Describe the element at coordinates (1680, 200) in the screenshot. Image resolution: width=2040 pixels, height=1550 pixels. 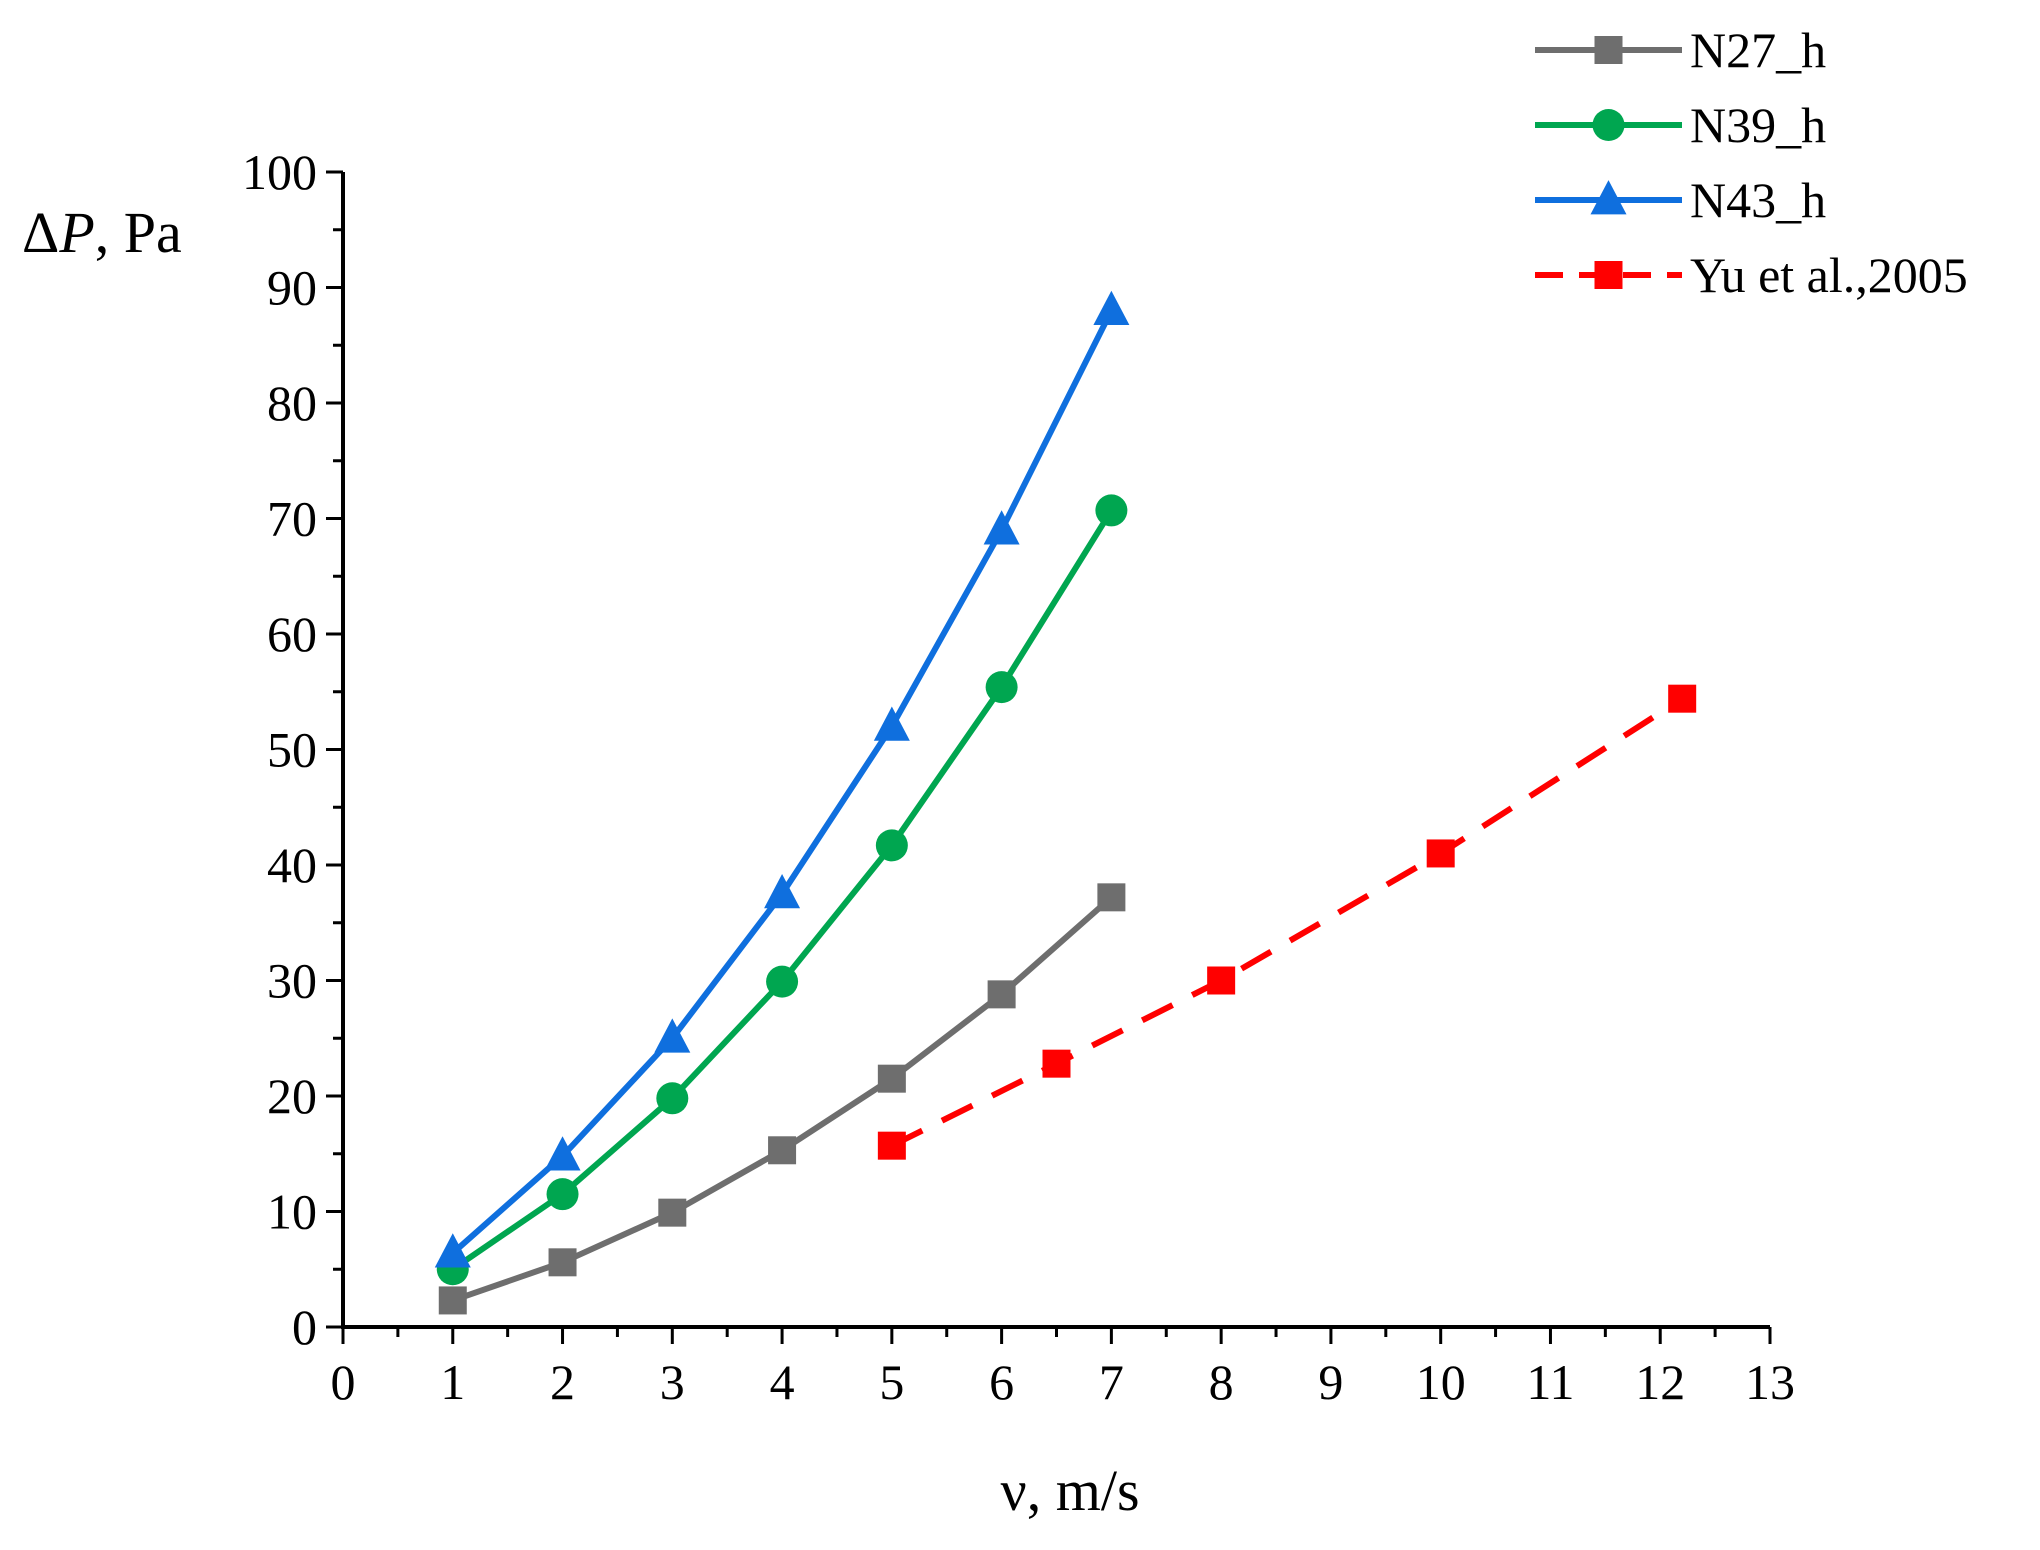
I see `legend-item: N43_h` at that location.